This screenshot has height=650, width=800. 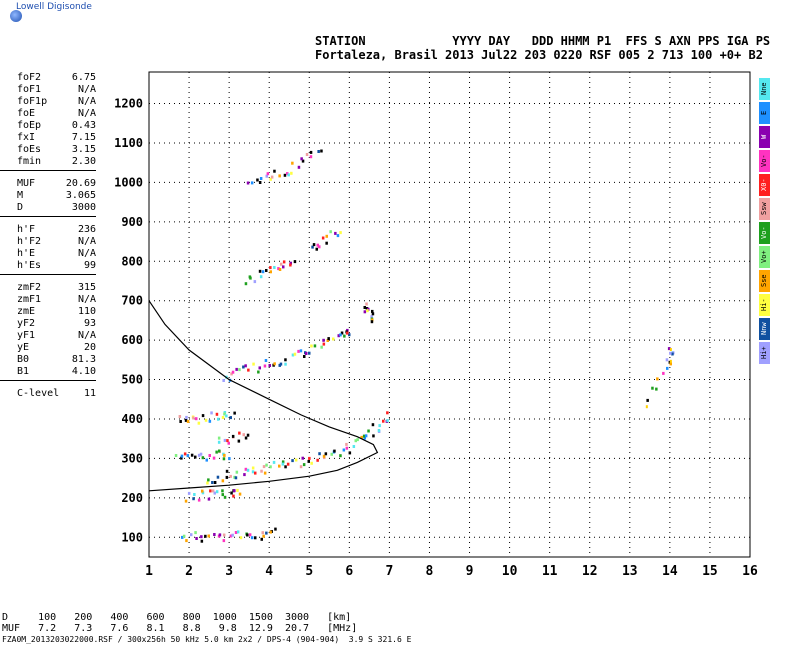 What do you see at coordinates (20, 195) in the screenshot?
I see `parameter-name: M` at bounding box center [20, 195].